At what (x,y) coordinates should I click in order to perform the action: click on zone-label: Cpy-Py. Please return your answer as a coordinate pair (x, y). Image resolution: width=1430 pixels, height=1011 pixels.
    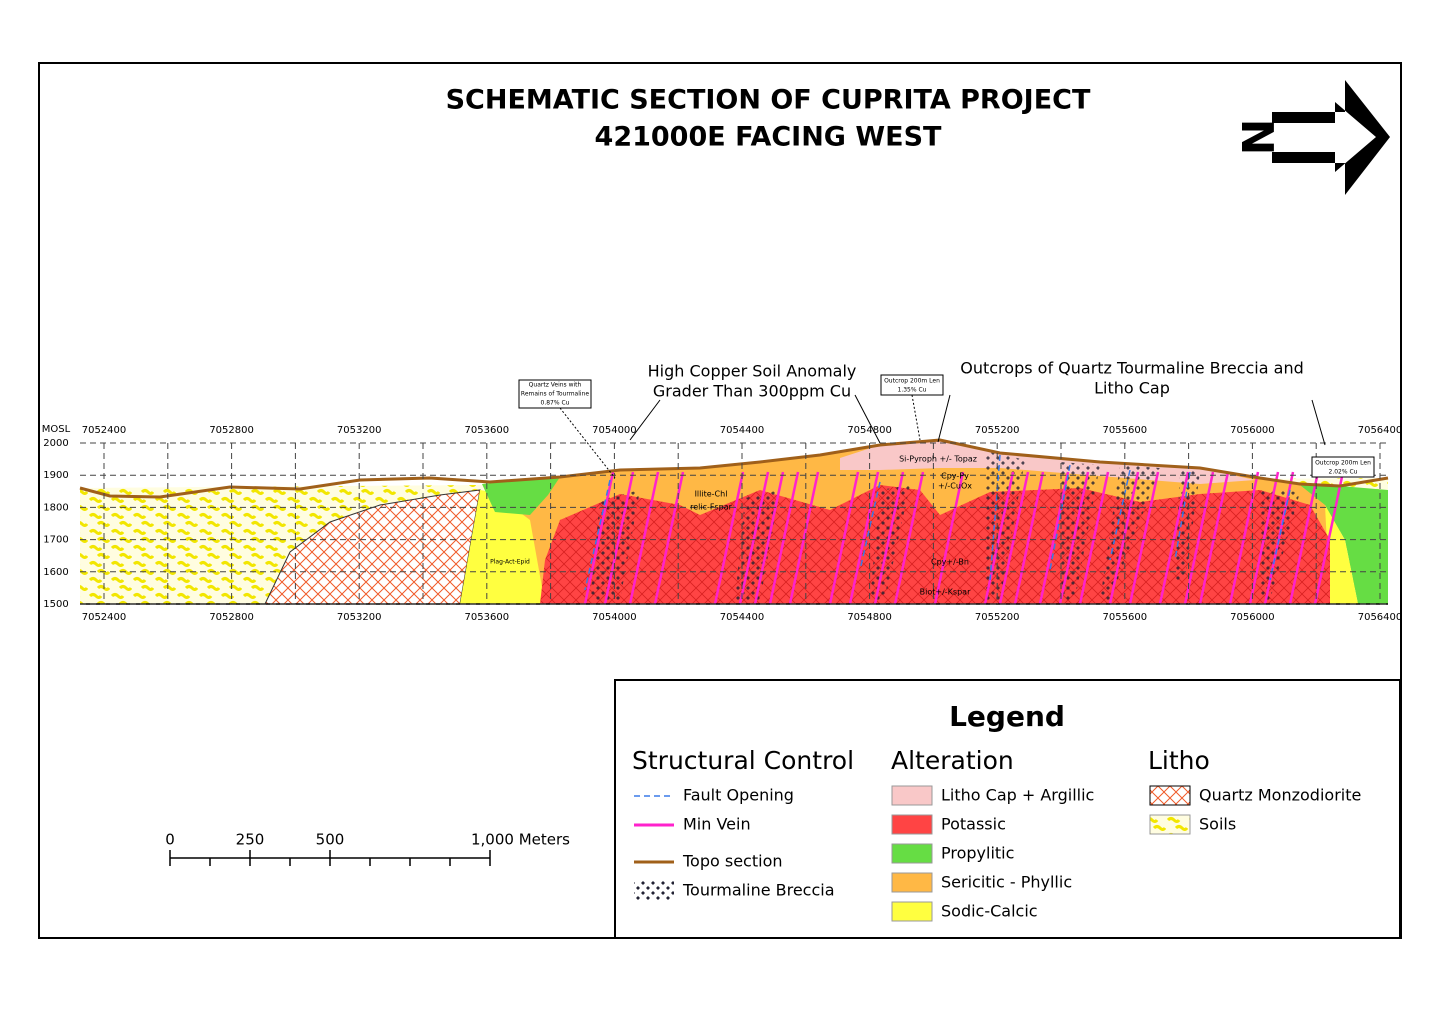
    Looking at the image, I should click on (955, 476).